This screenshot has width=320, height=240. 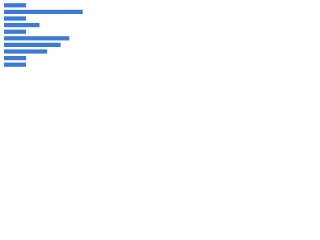 What do you see at coordinates (43, 35) in the screenshot?
I see `chart` at bounding box center [43, 35].